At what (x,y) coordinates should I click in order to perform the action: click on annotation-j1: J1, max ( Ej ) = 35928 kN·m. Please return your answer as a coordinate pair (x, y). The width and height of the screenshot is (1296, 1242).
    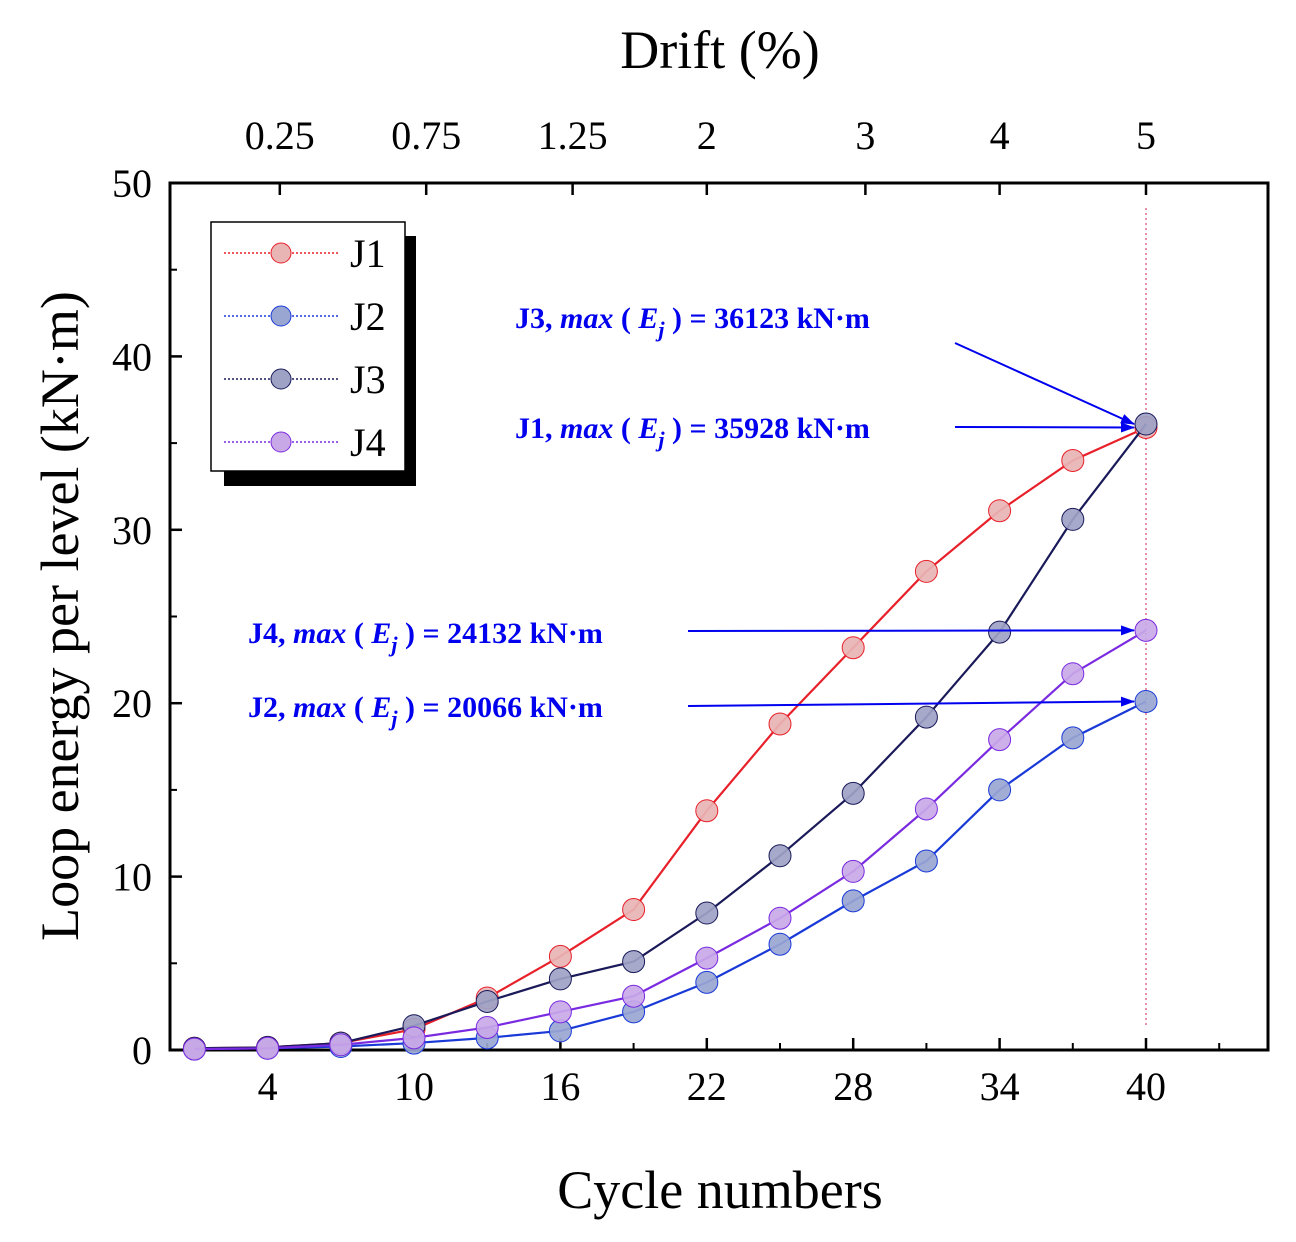
    Looking at the image, I should click on (825, 432).